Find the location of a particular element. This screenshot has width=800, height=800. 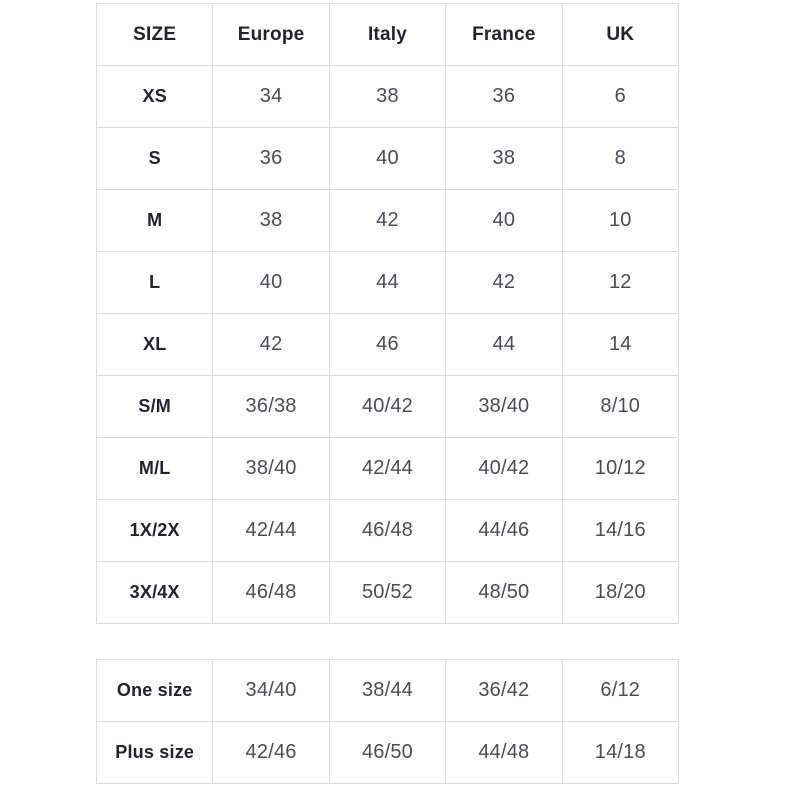

table-row: 3X/4X 46/48 50/52 48/50 18/20 is located at coordinates (387, 592).